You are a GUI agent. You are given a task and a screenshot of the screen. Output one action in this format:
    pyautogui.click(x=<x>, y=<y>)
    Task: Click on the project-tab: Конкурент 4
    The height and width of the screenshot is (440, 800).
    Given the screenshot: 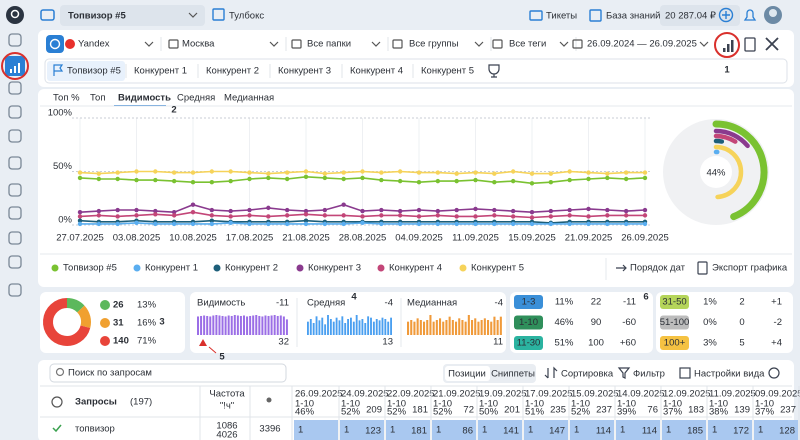 What is the action you would take?
    pyautogui.click(x=376, y=71)
    